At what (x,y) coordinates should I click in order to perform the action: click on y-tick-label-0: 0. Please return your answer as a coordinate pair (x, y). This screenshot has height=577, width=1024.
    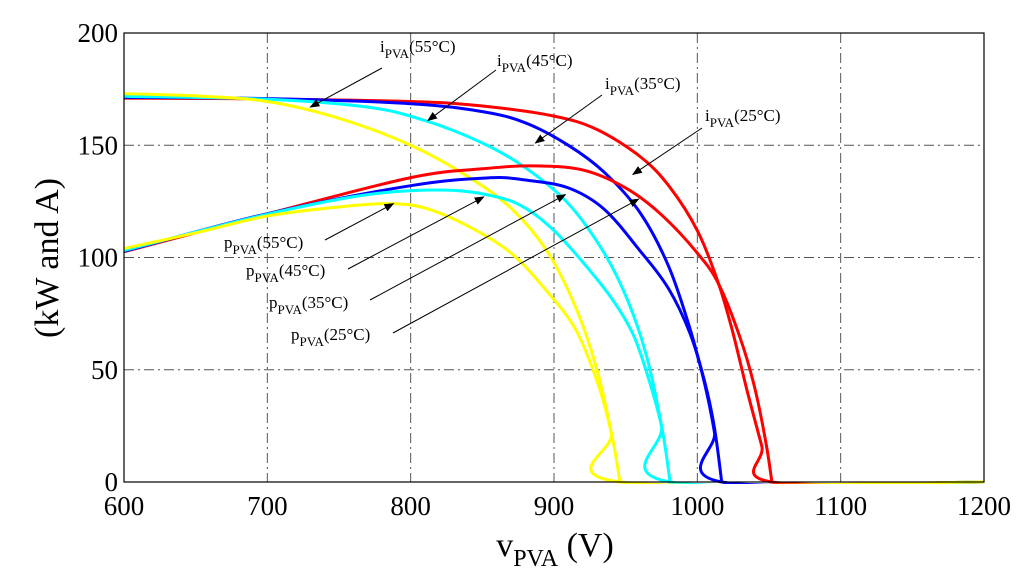
    Looking at the image, I should click on (112, 482).